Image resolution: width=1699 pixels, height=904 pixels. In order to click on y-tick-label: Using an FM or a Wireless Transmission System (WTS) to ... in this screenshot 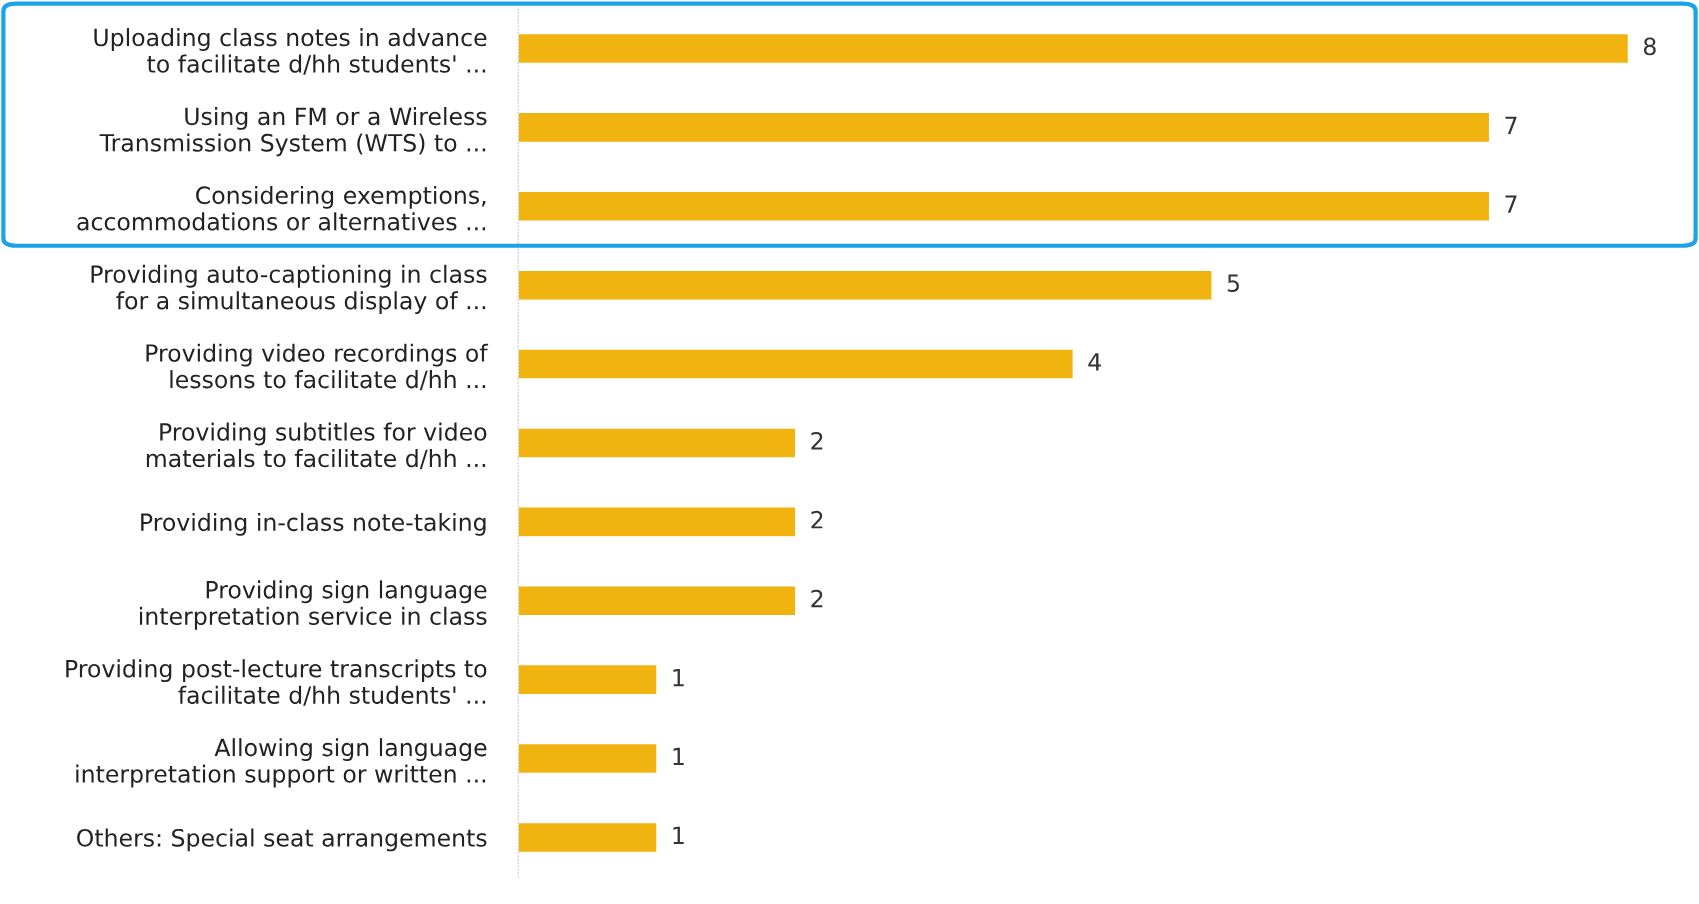, I will do `click(293, 131)`.